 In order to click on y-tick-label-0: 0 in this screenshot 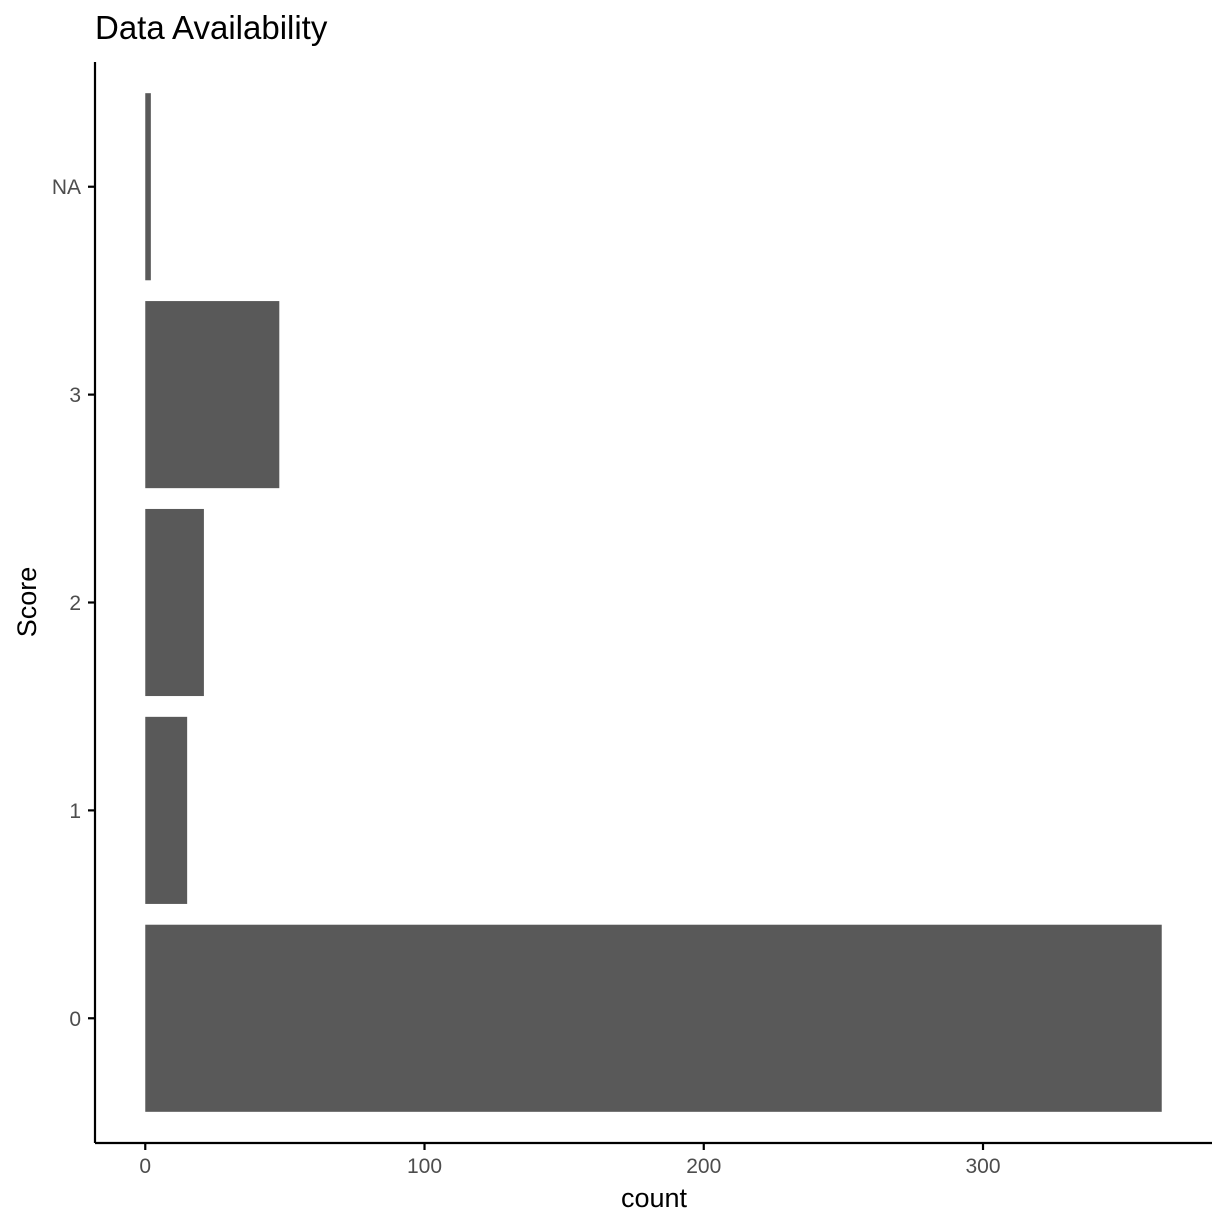, I will do `click(75, 1019)`.